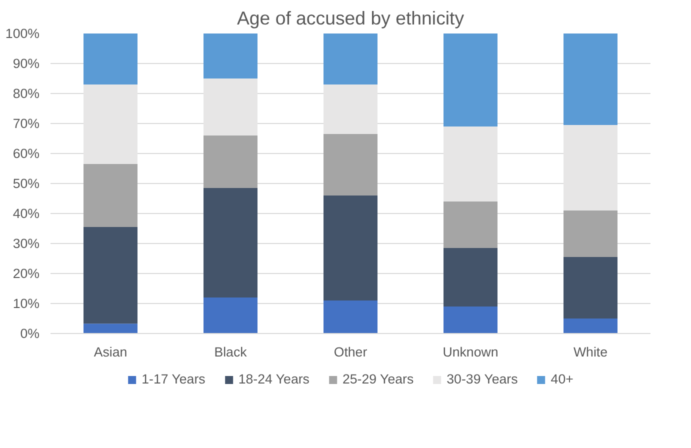  I want to click on y-tick-label: 0%, so click(30, 333).